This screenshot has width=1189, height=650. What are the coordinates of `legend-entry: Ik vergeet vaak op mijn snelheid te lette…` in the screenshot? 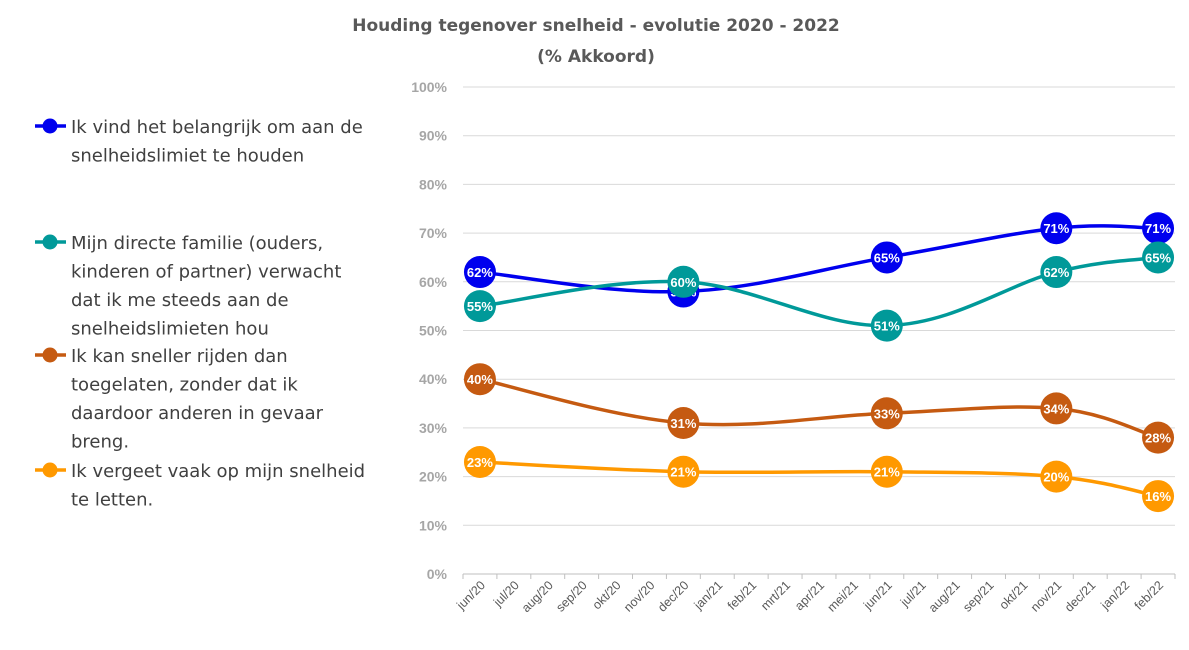 It's located at (200, 486).